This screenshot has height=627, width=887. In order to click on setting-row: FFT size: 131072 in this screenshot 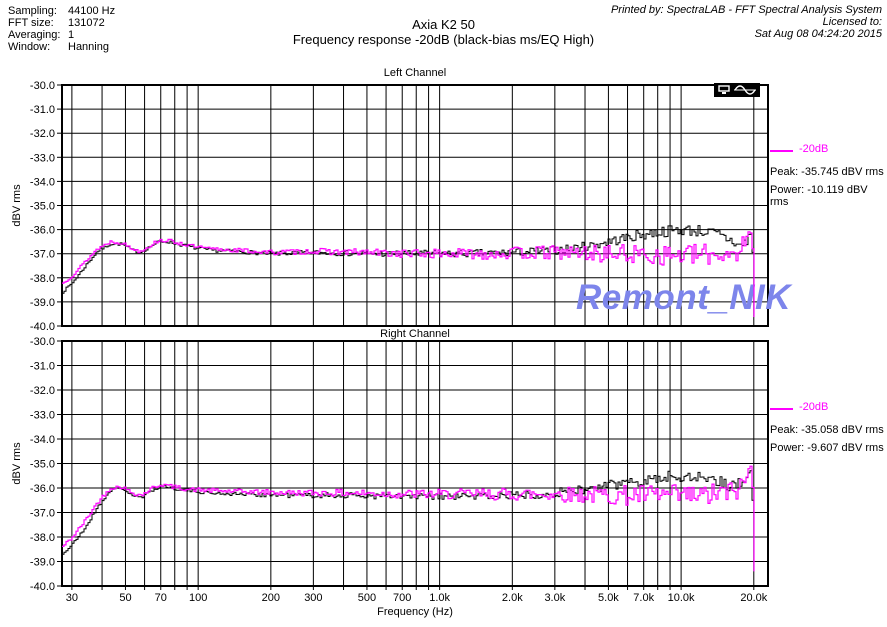, I will do `click(61, 23)`.